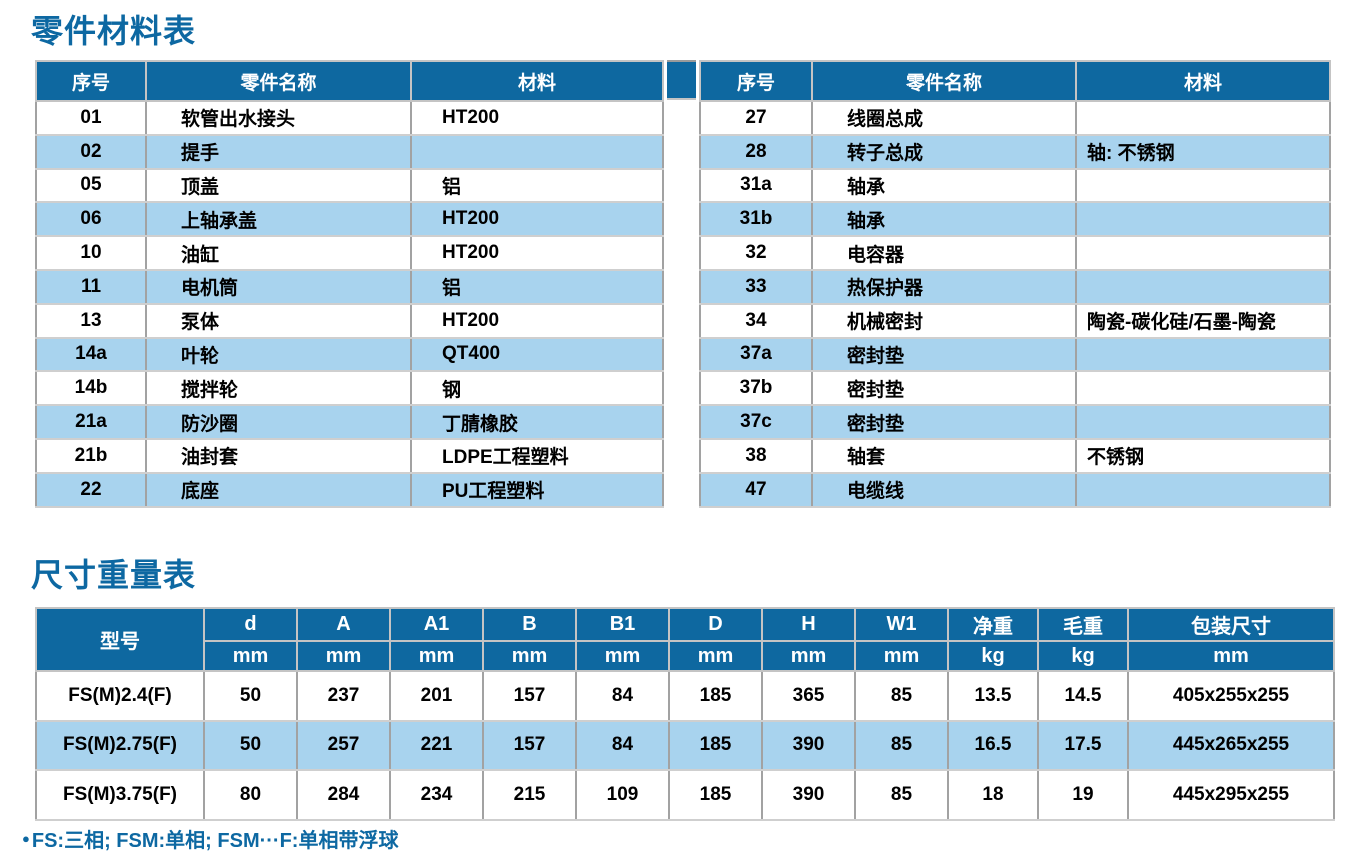  Describe the element at coordinates (681, 80) in the screenshot. I see `gap-header-cell` at that location.